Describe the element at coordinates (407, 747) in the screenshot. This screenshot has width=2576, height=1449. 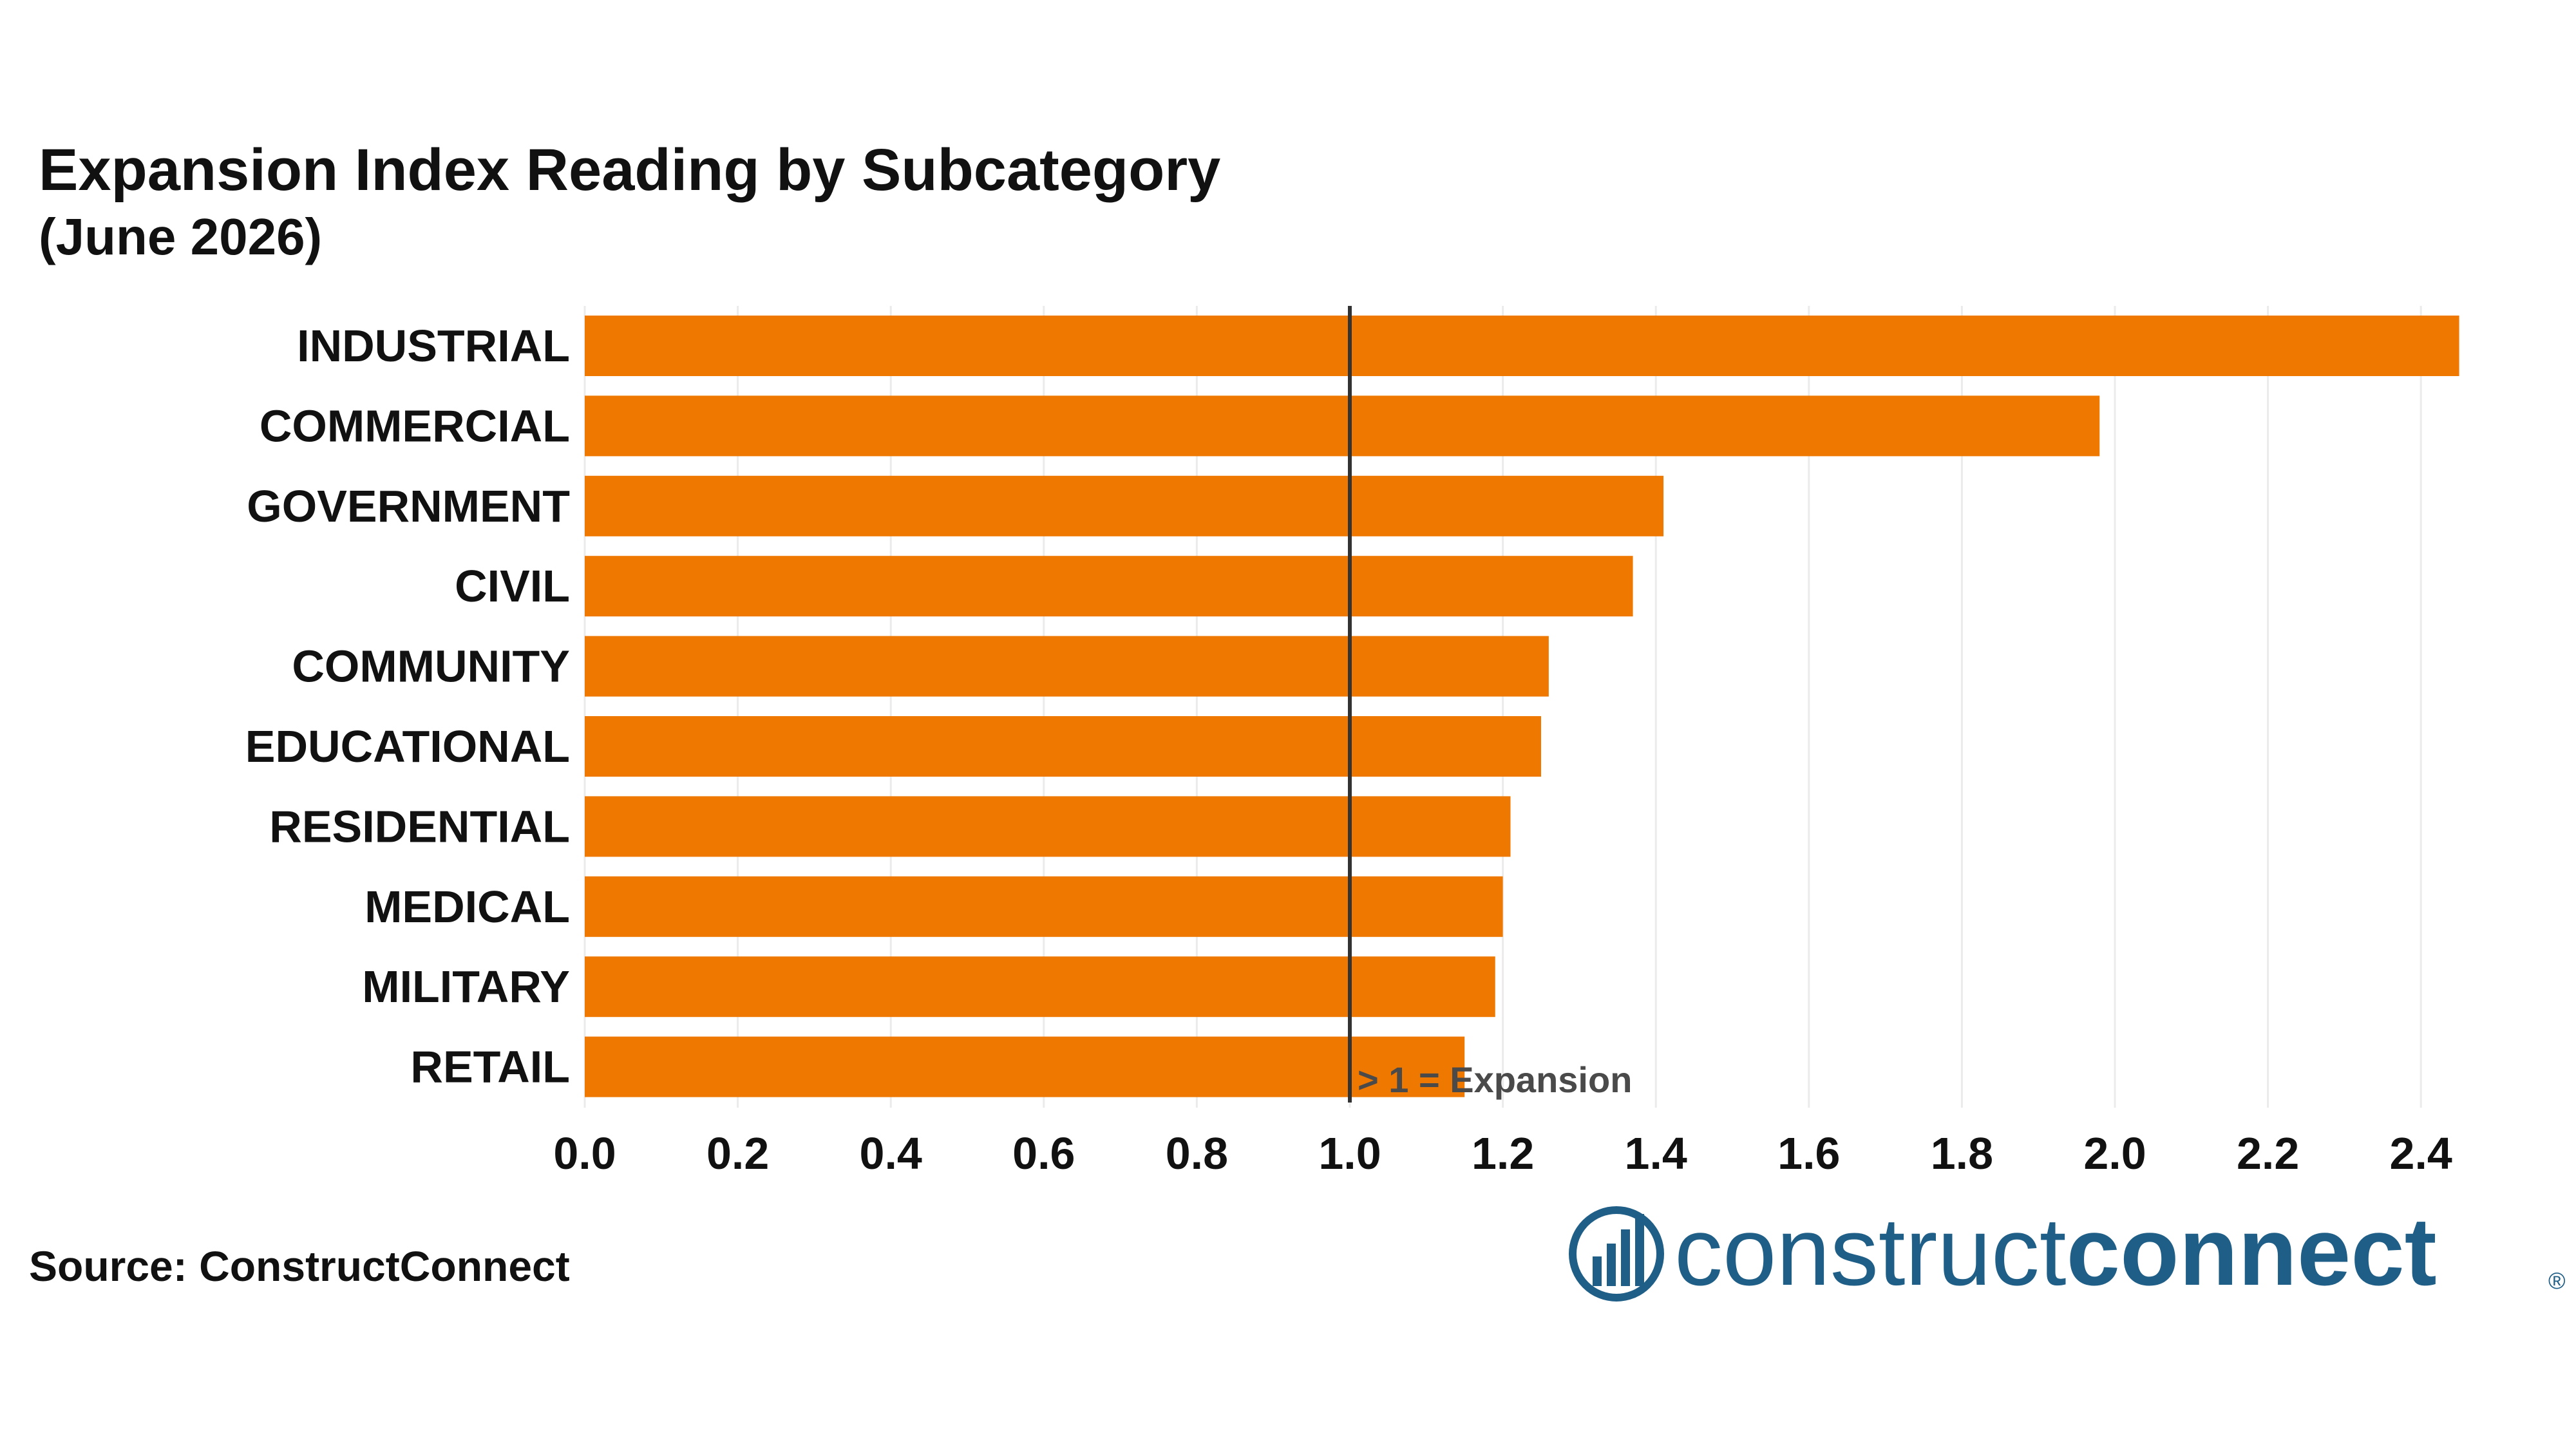
I see `category-label: EDUCATIONAL` at that location.